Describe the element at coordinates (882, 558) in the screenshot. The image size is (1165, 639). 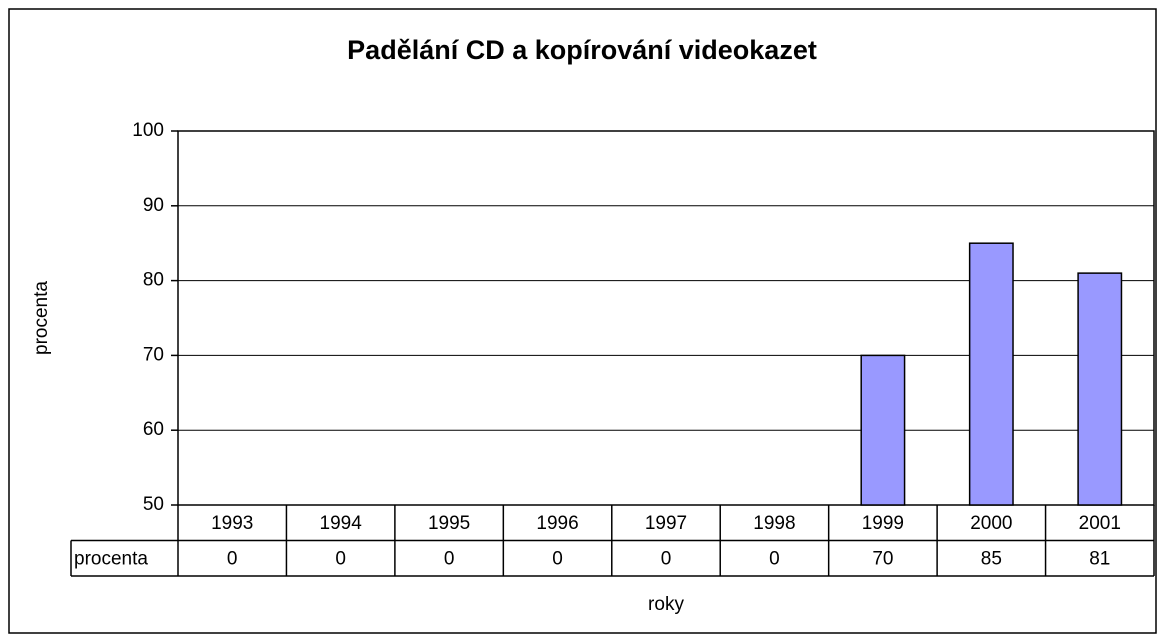
I see `table-value: 70` at that location.